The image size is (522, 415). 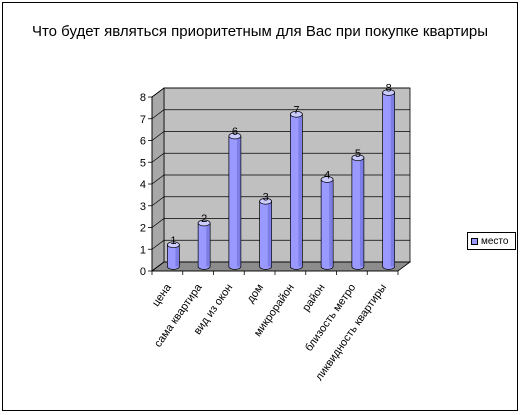 I want to click on y-tick-label: 6, so click(x=143, y=142).